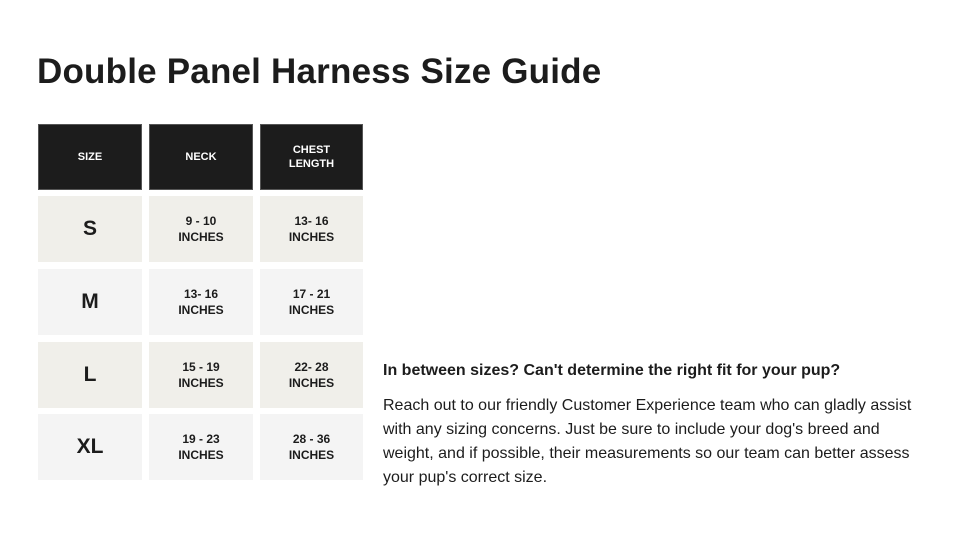 This screenshot has height=537, width=953. Describe the element at coordinates (90, 229) in the screenshot. I see `table-cell-size: S` at that location.